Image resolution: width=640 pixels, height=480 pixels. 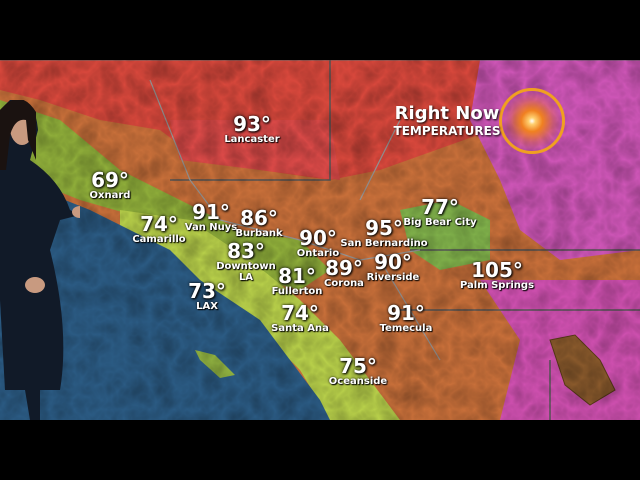 What do you see at coordinates (246, 251) in the screenshot?
I see `city-temp: 83°` at bounding box center [246, 251].